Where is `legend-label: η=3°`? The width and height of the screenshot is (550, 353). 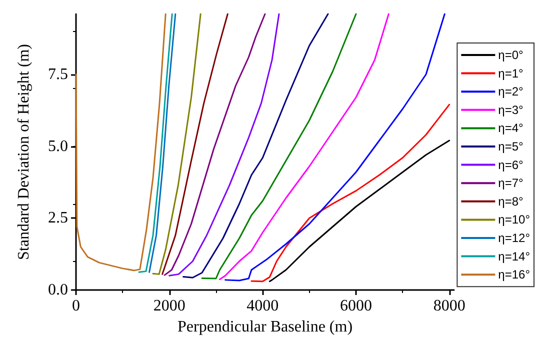
legend-label: η=3° is located at coordinates (511, 109).